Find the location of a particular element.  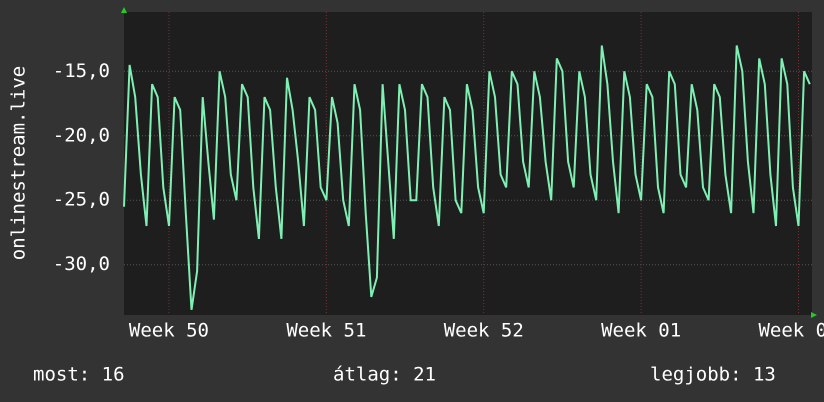

y-tick-label: -15,0 is located at coordinates (81, 71).